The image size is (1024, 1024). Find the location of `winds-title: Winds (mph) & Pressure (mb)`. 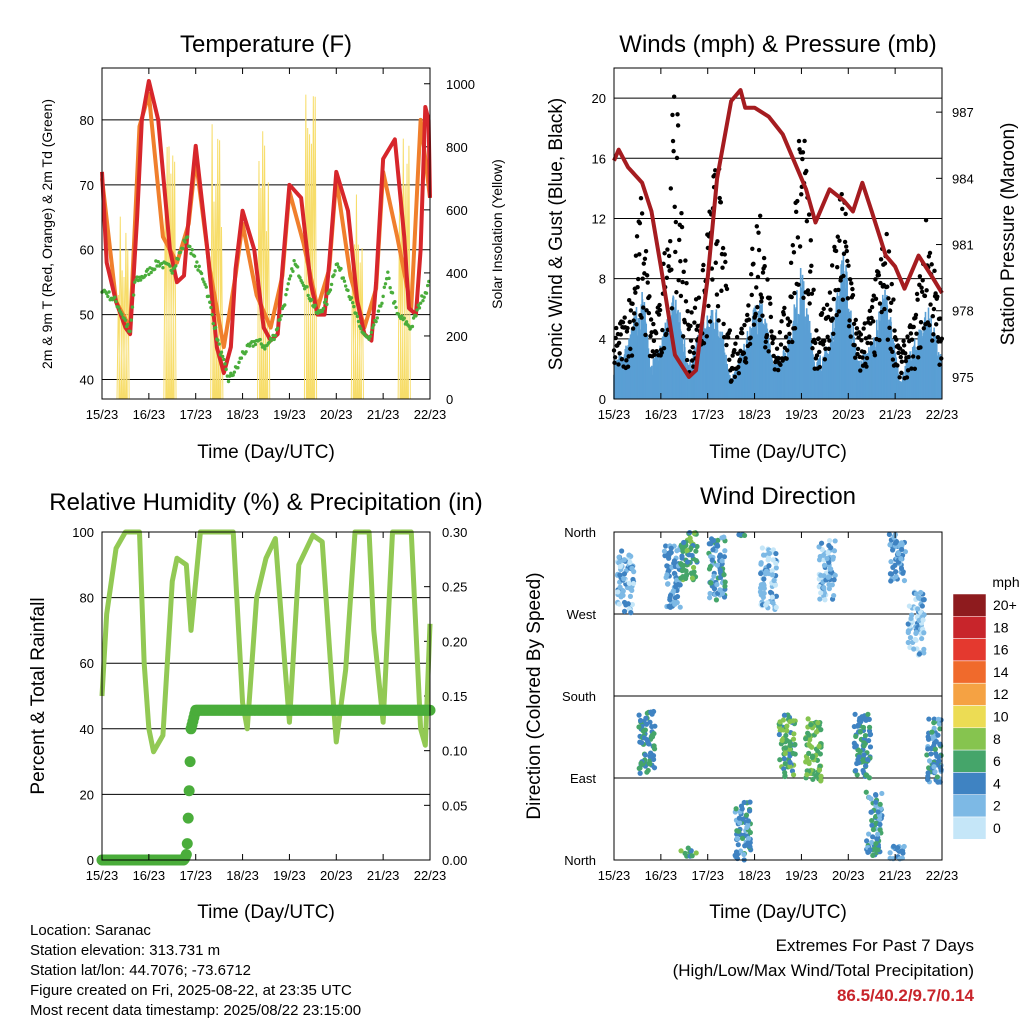

winds-title: Winds (mph) & Pressure (mb) is located at coordinates (777, 44).